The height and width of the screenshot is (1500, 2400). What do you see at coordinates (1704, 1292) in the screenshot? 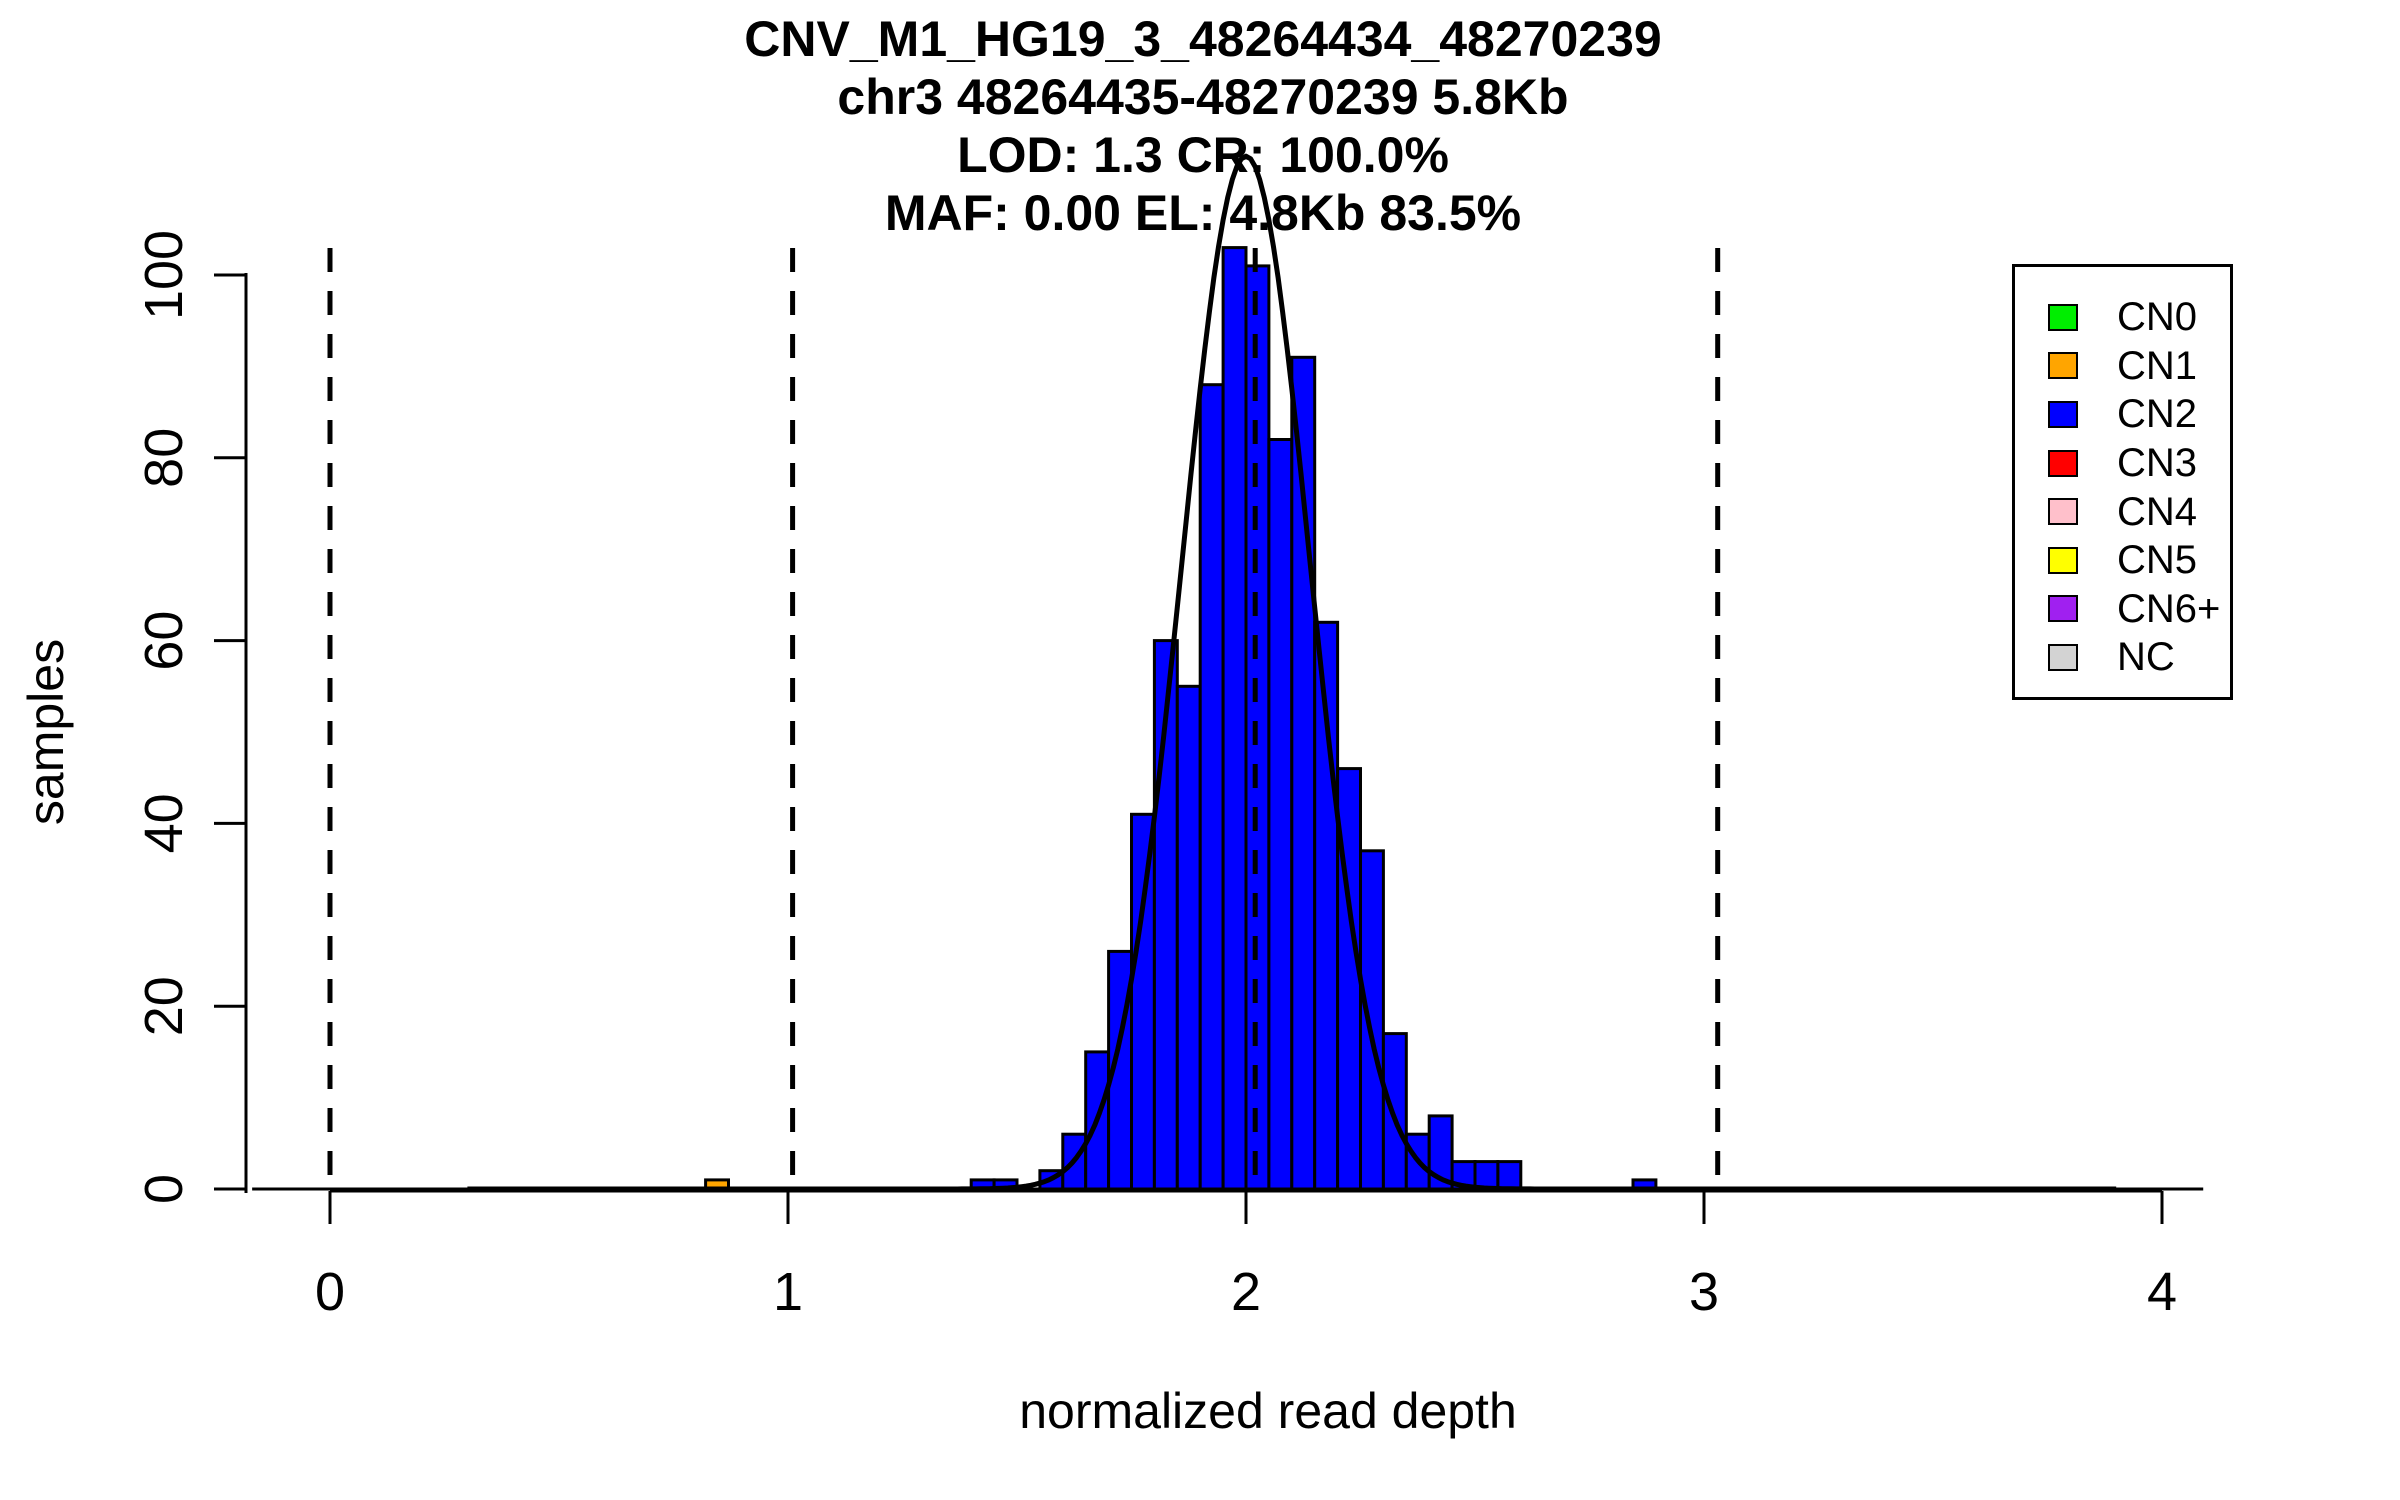
I see `x-tick-label: 3` at bounding box center [1704, 1292].